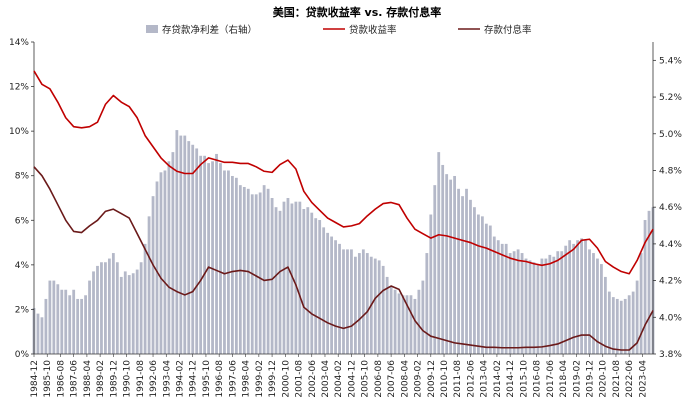 Image resolution: width=700 pixels, height=405 pixels. I want to click on x-tick-label: 1999-12, so click(273, 379).